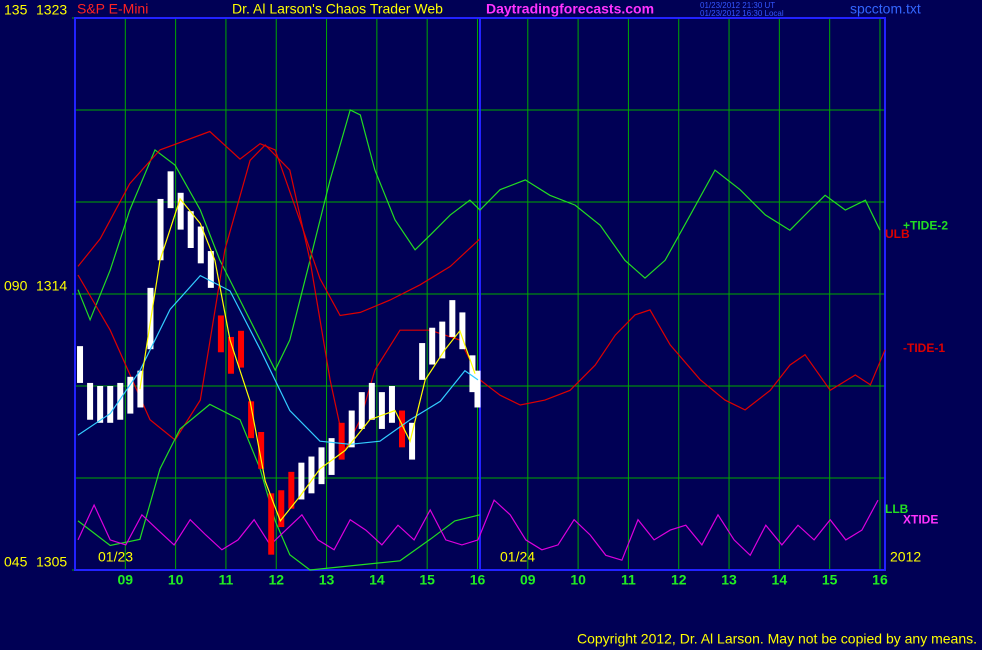  What do you see at coordinates (51, 286) in the screenshot?
I see `y-tick-label: 1314` at bounding box center [51, 286].